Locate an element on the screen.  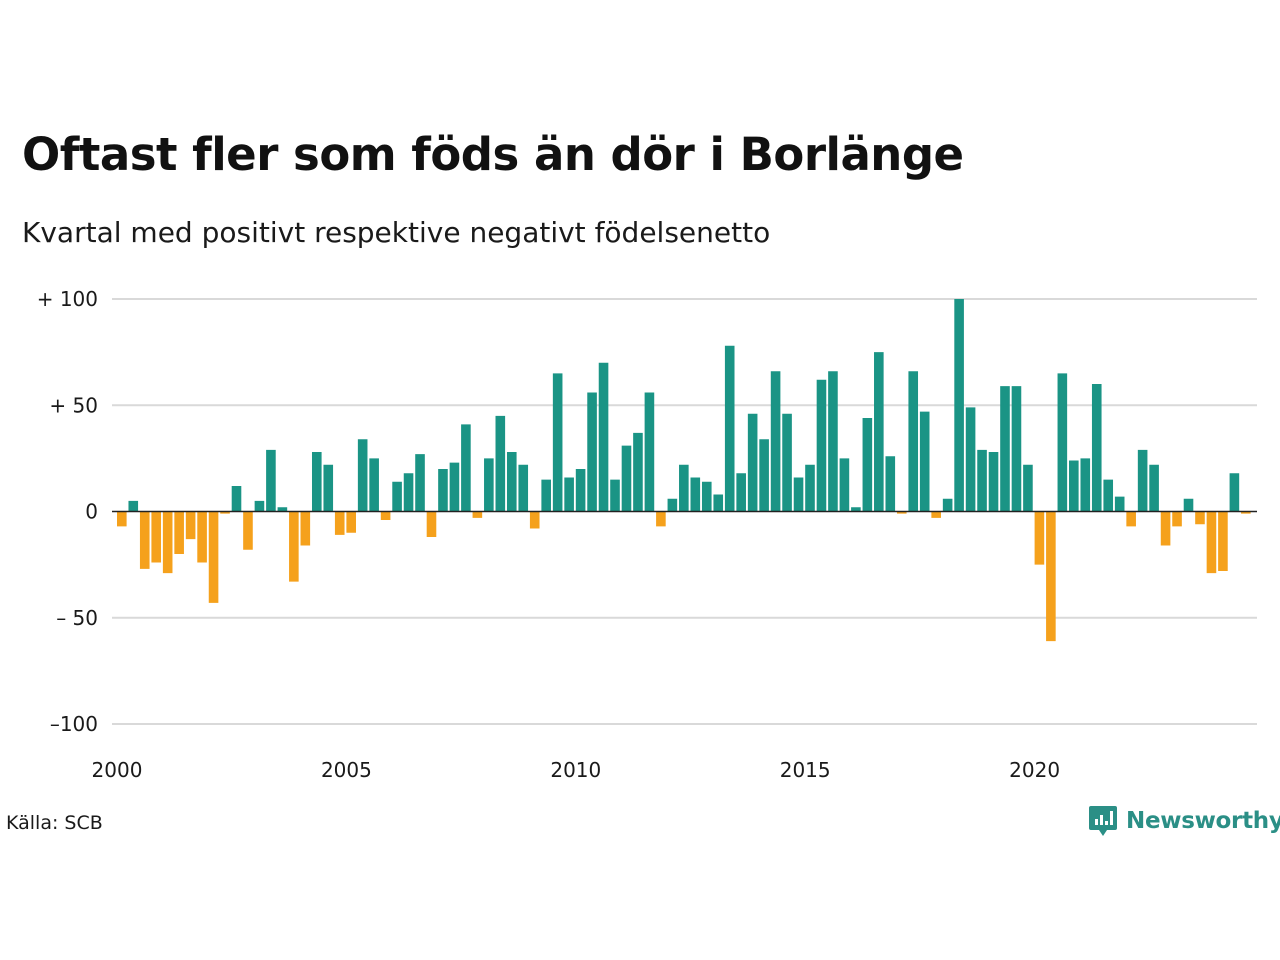
y-tick-label: 0 is located at coordinates (91, 512).